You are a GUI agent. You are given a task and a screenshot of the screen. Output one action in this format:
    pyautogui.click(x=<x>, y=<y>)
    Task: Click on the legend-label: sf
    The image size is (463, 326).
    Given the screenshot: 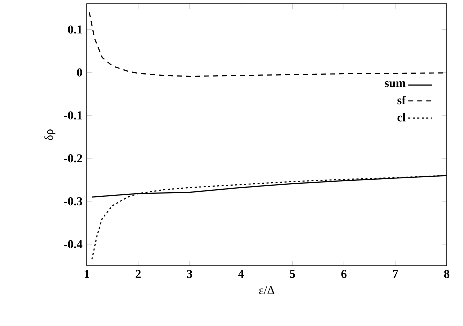 What is the action you would take?
    pyautogui.click(x=402, y=100)
    